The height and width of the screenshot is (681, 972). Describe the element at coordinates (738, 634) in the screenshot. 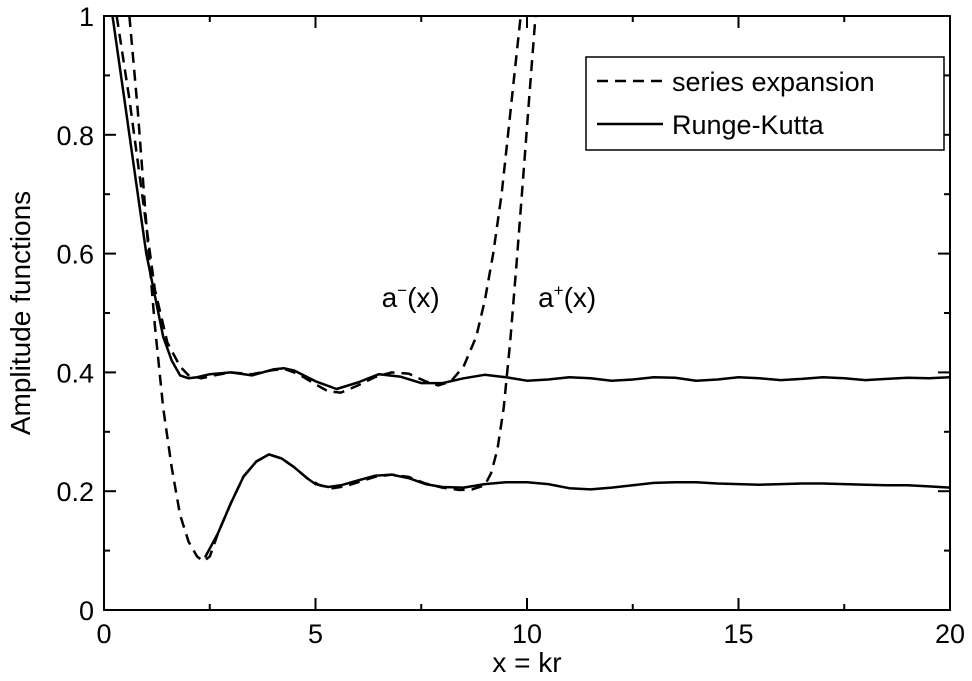

I see `x-tick-label-3: 15` at that location.